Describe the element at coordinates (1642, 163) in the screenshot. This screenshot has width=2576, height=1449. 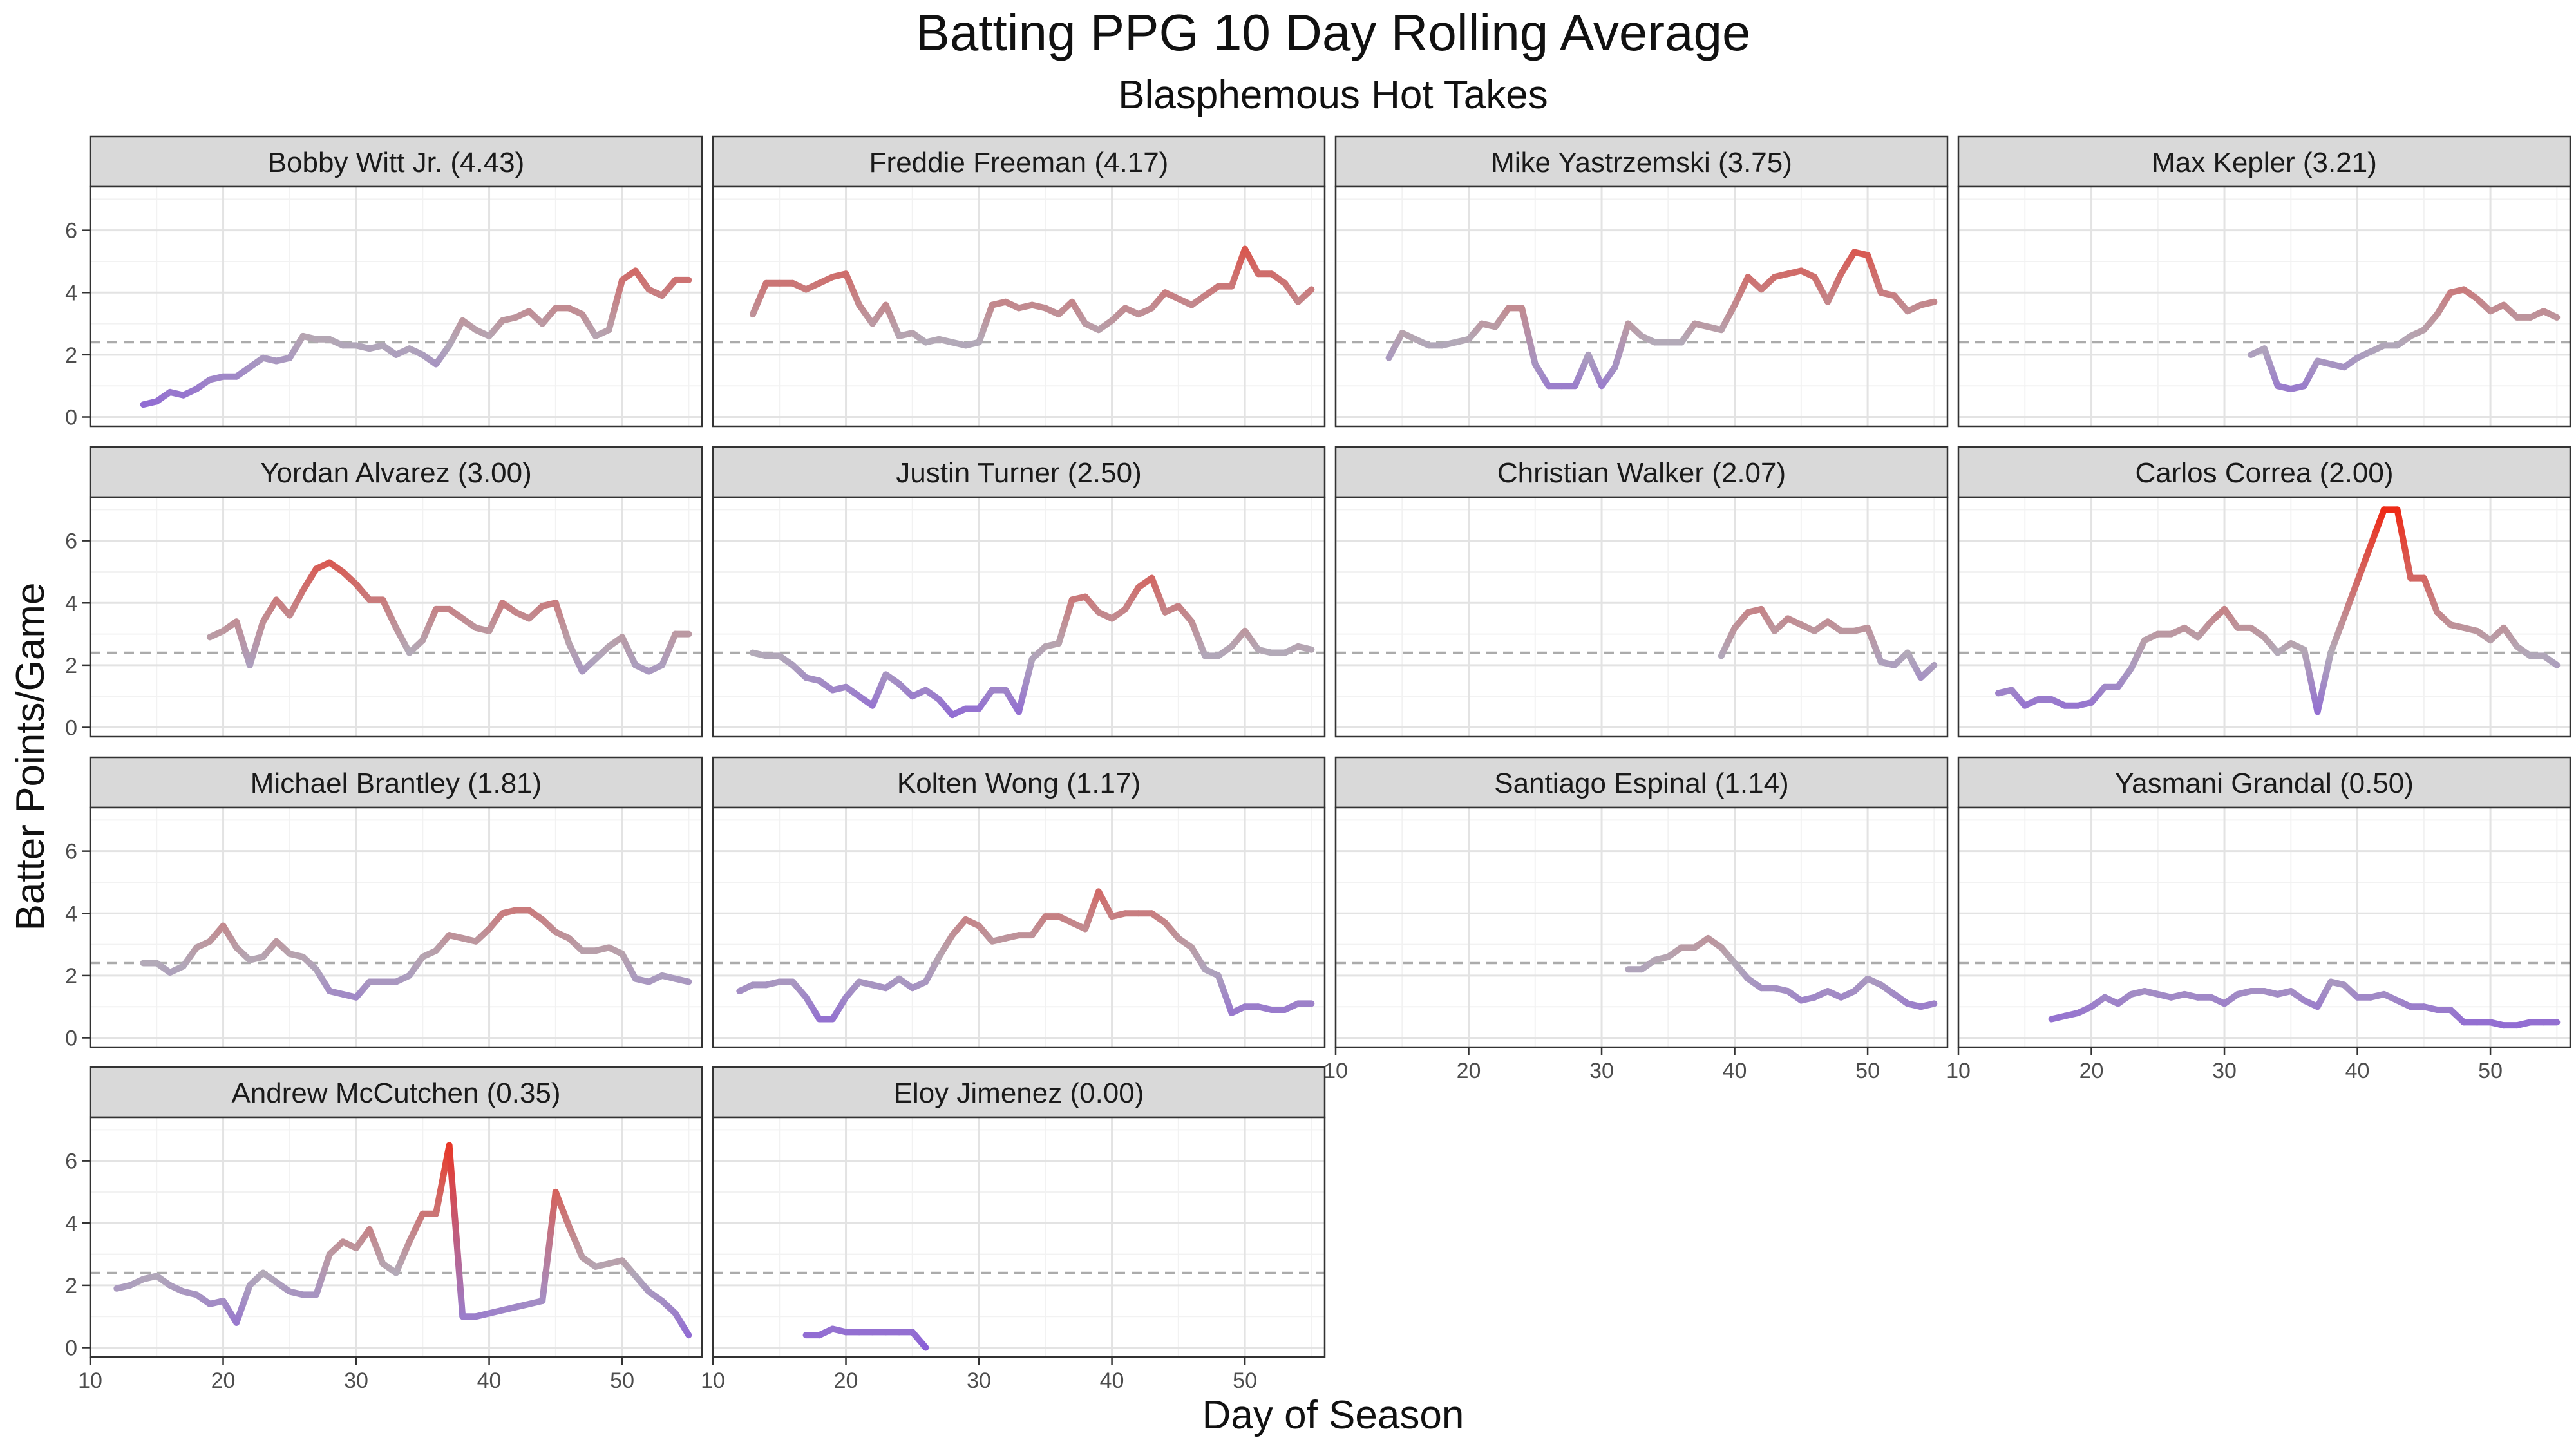
I see `facet-strip-label: Mike Yastrzemski (3.75)` at that location.